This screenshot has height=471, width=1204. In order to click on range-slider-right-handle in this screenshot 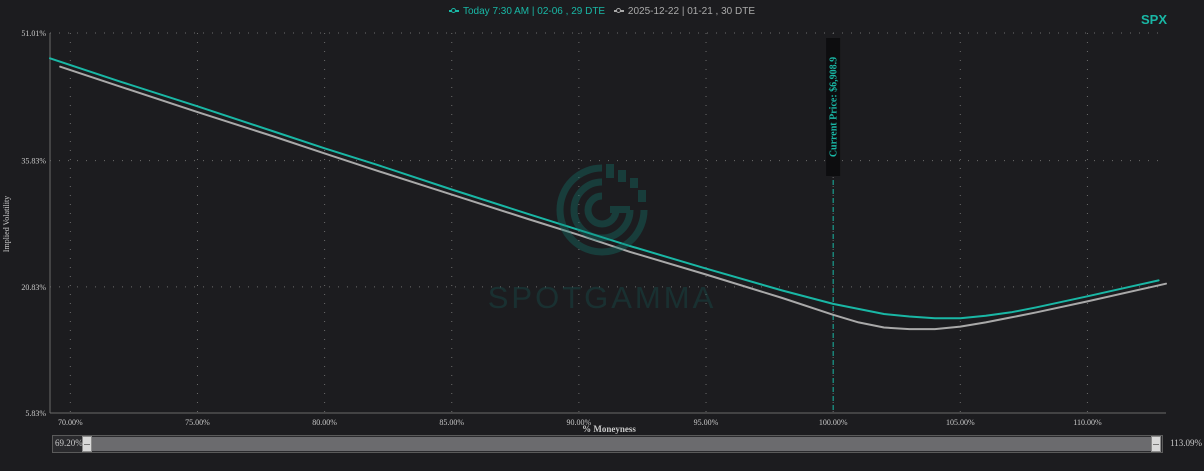, I will do `click(1156, 444)`.